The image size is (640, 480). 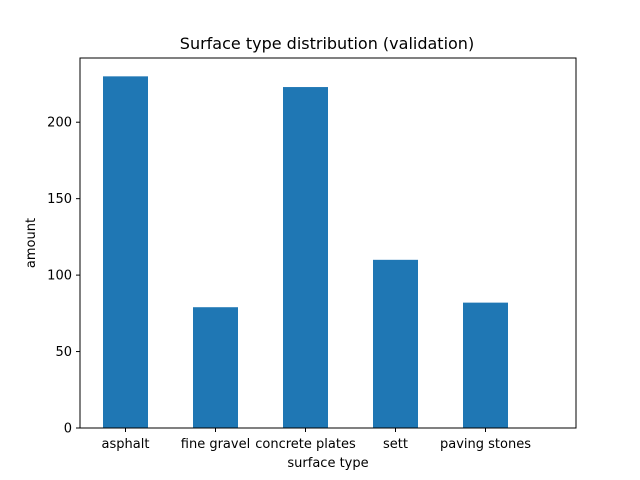 I want to click on x-tick-label: fine gravel, so click(x=215, y=444).